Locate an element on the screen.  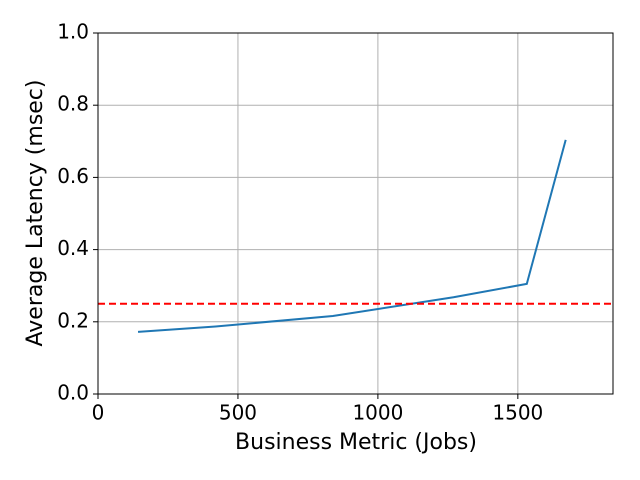
x-tick-label: 500 is located at coordinates (238, 413).